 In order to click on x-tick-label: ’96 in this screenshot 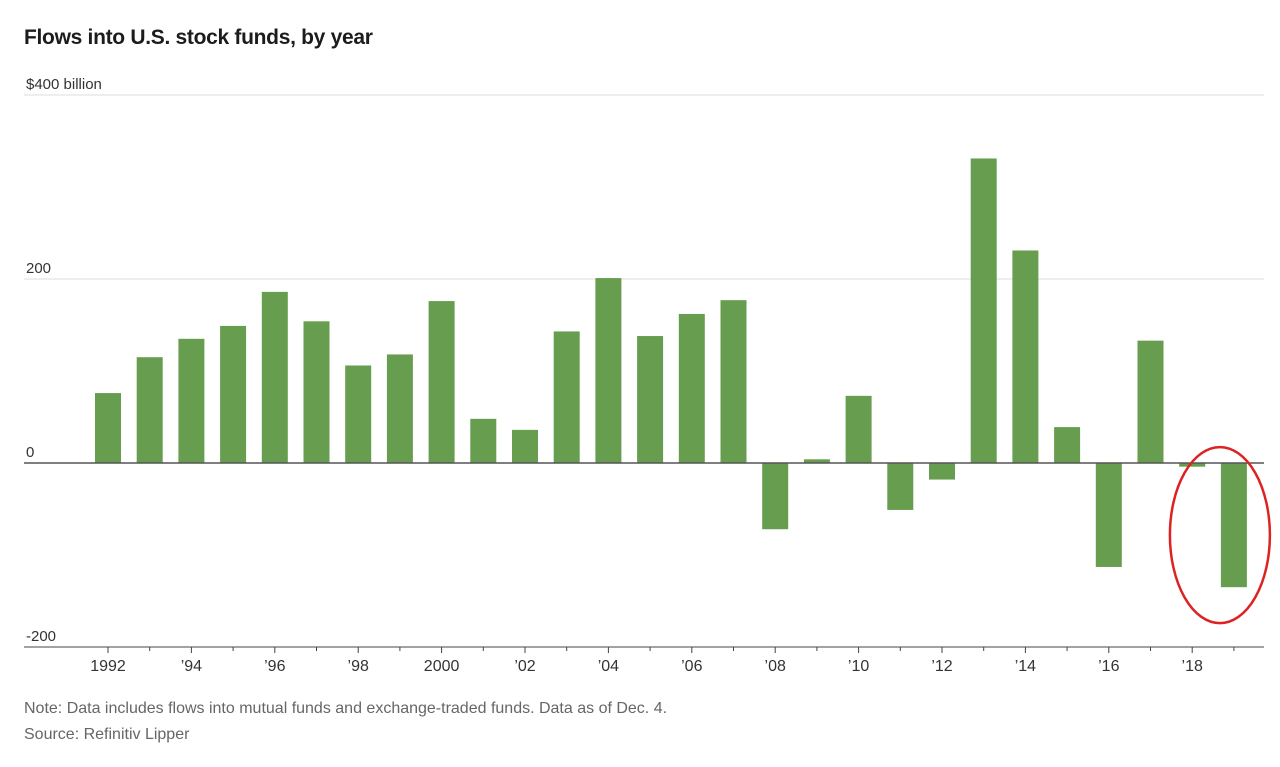, I will do `click(274, 666)`.